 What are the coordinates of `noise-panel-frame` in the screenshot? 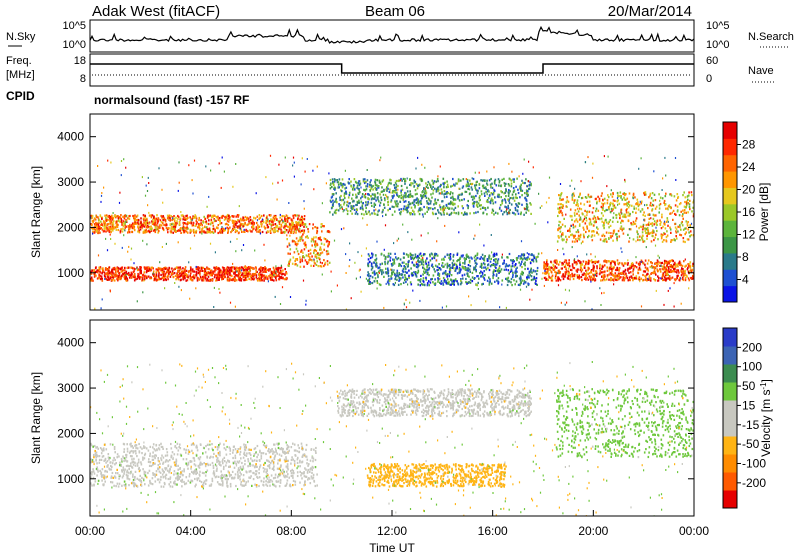 It's located at (392, 36).